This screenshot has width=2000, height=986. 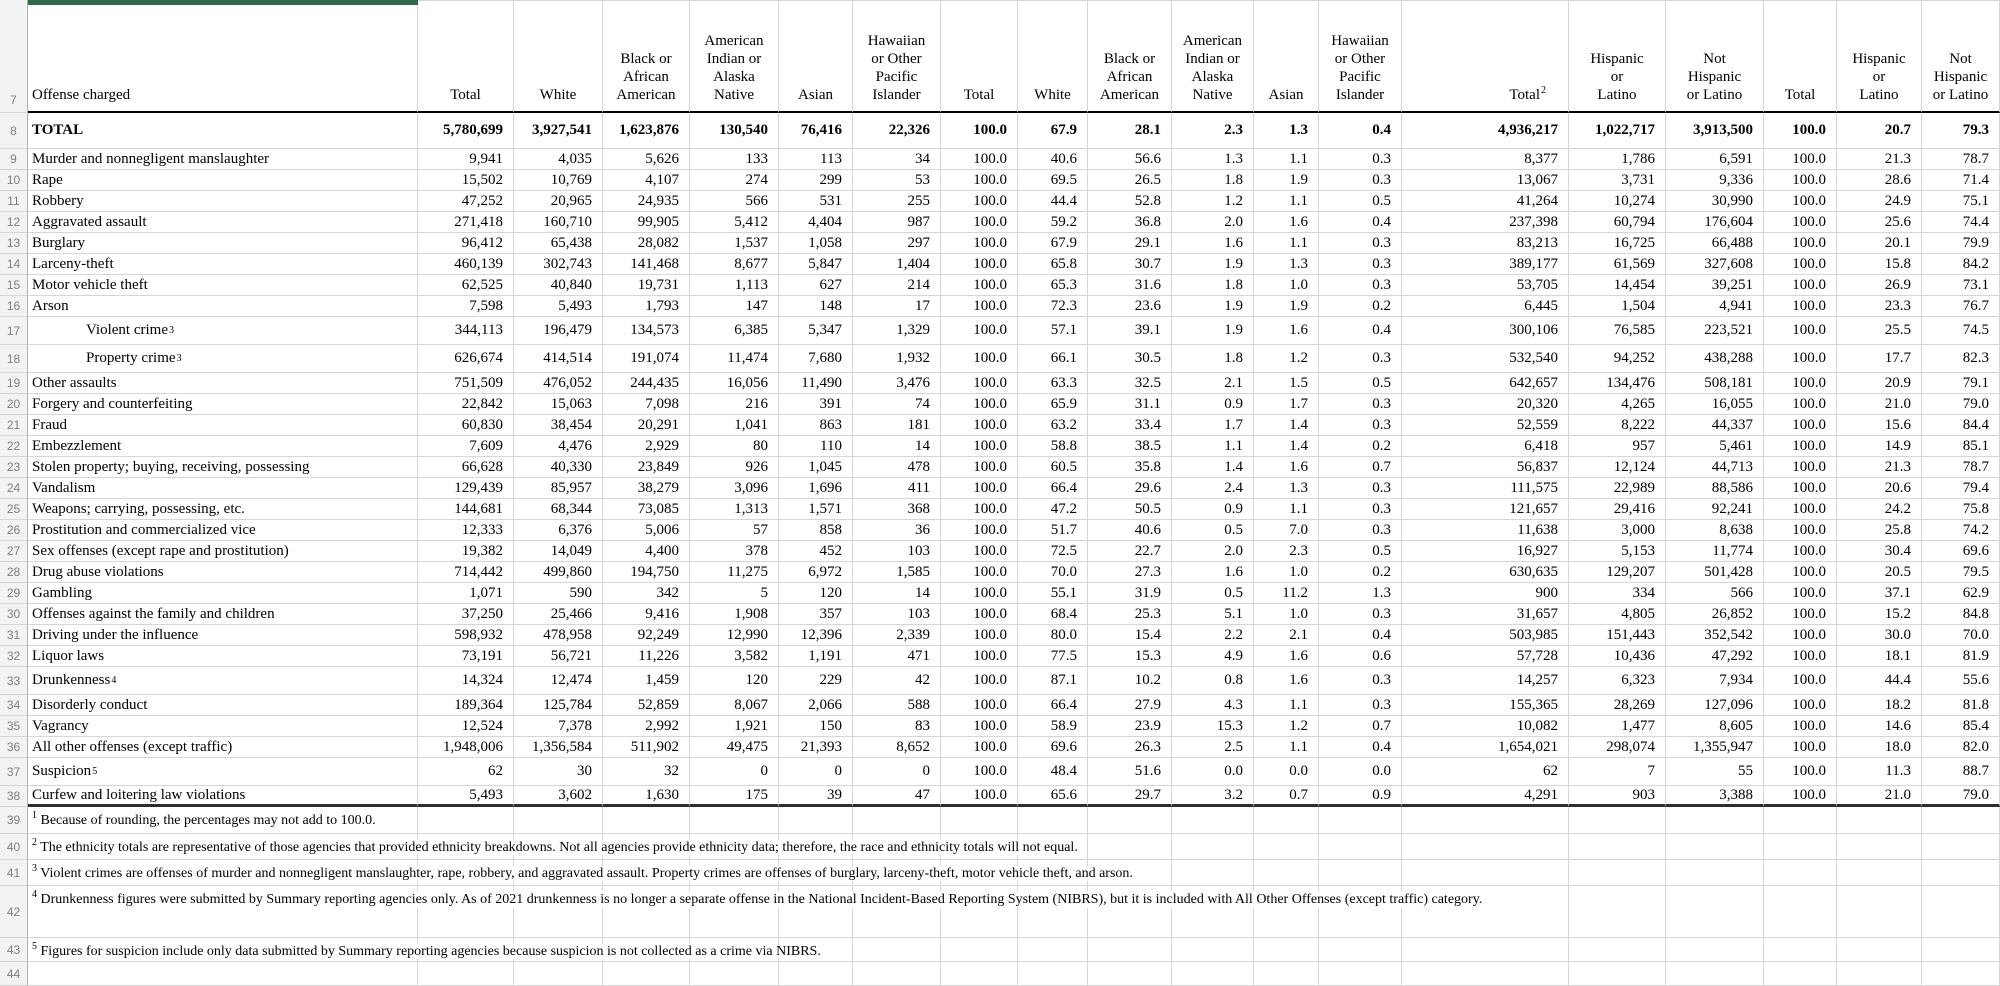 I want to click on value-cell: 129,439, so click(x=466, y=488).